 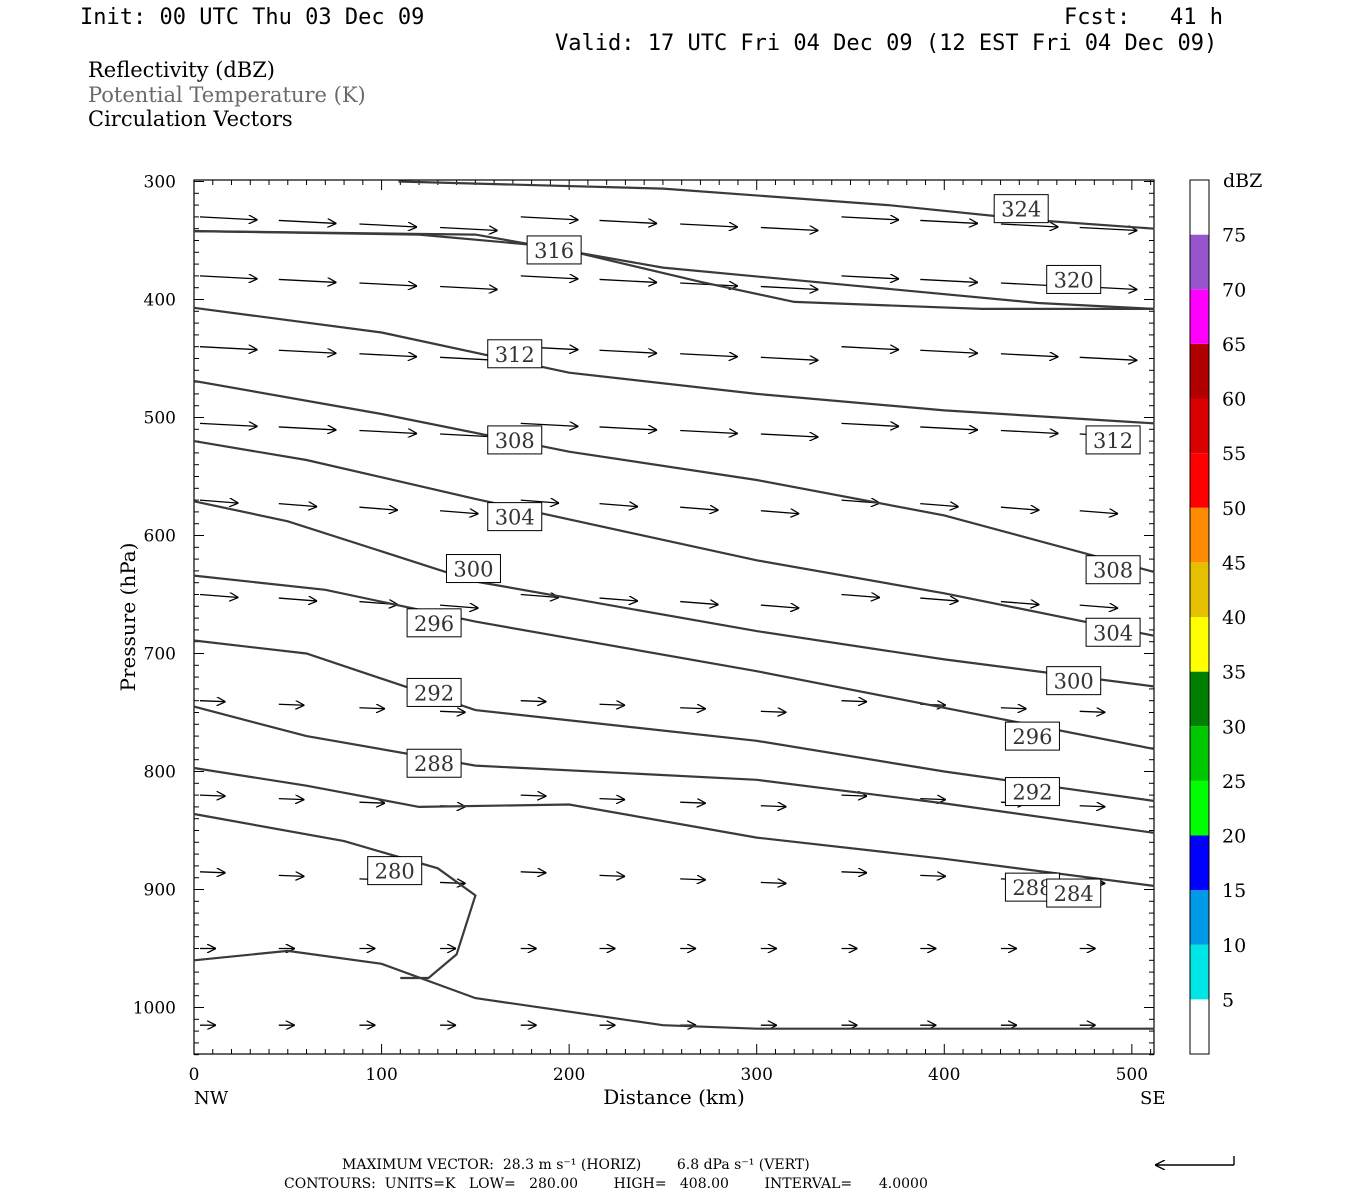 I want to click on contour-label: 320, so click(x=1074, y=280).